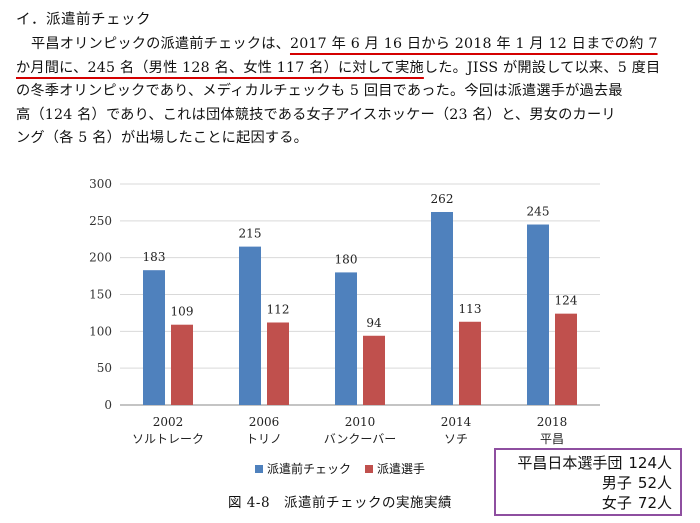  I want to click on summary-row-female: 女子 72人, so click(587, 503).